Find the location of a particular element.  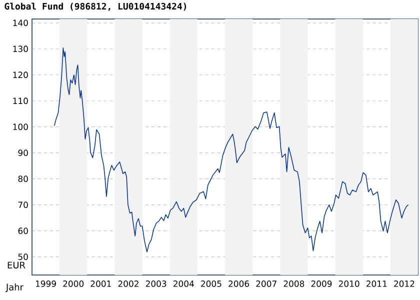

x-tick-label: 2008 is located at coordinates (294, 283).